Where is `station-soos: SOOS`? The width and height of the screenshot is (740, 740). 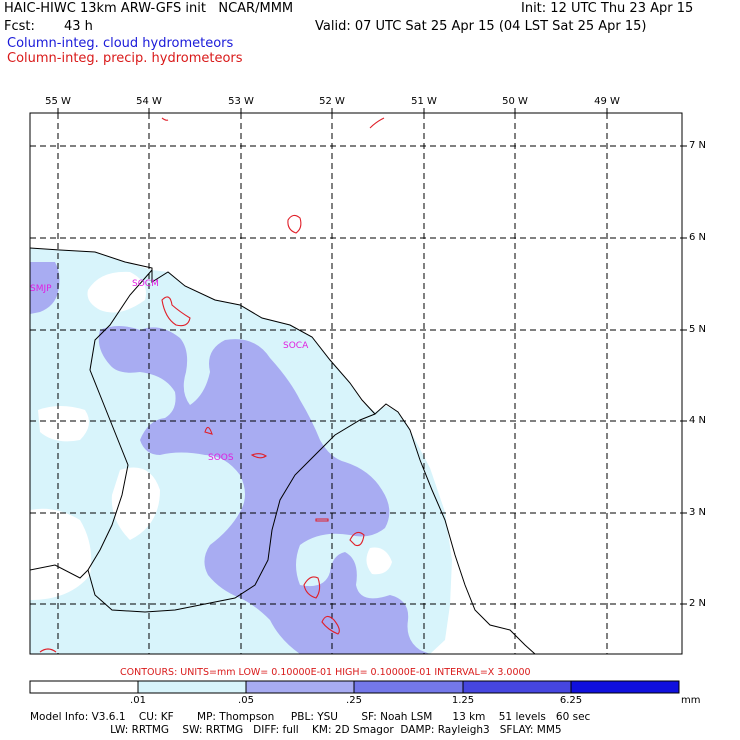 station-soos: SOOS is located at coordinates (221, 458).